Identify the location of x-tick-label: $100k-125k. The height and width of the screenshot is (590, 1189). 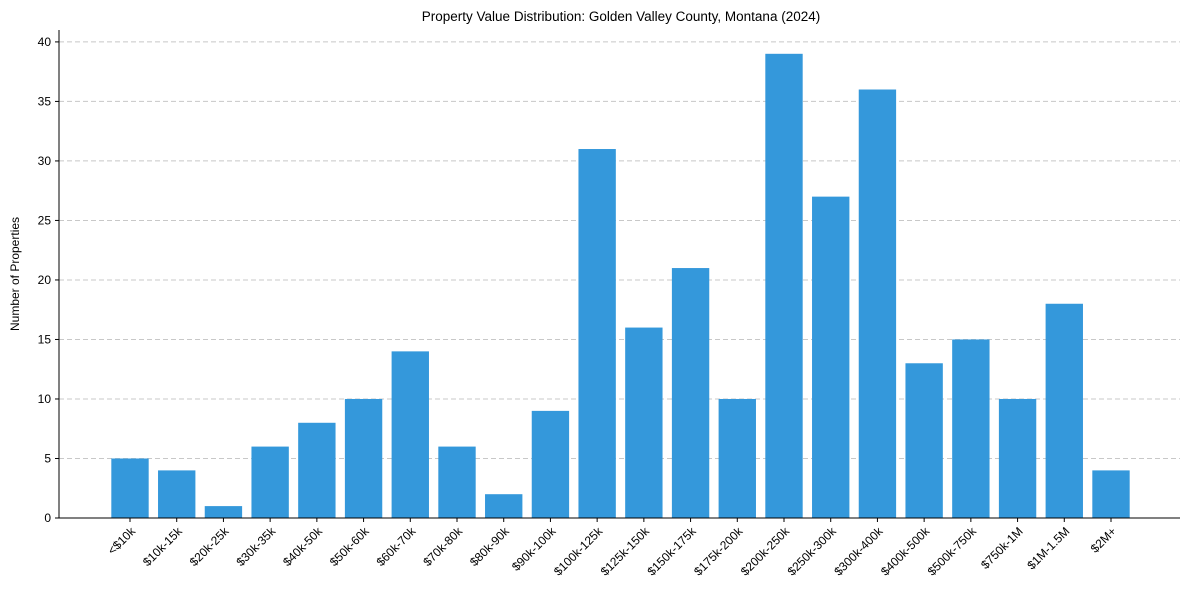
(578, 551).